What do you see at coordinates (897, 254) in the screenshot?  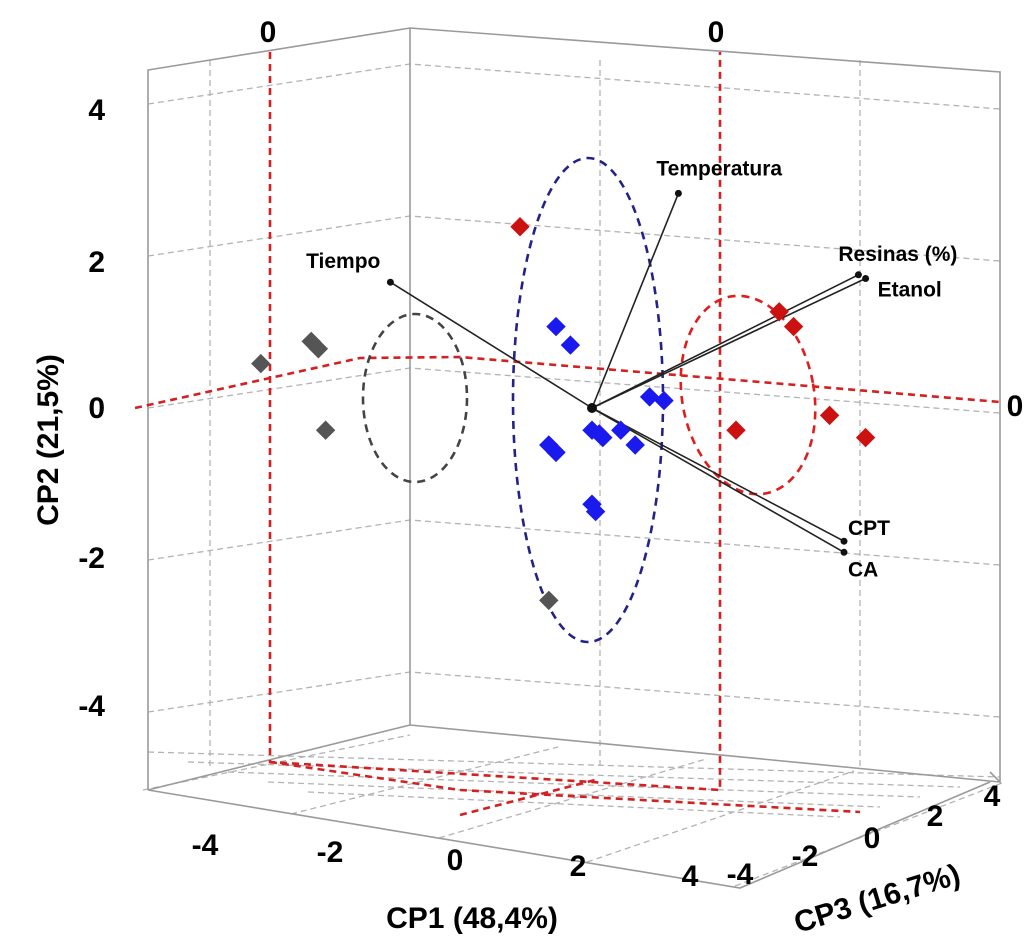 I see `loading-vector-label: Resinas (%)` at bounding box center [897, 254].